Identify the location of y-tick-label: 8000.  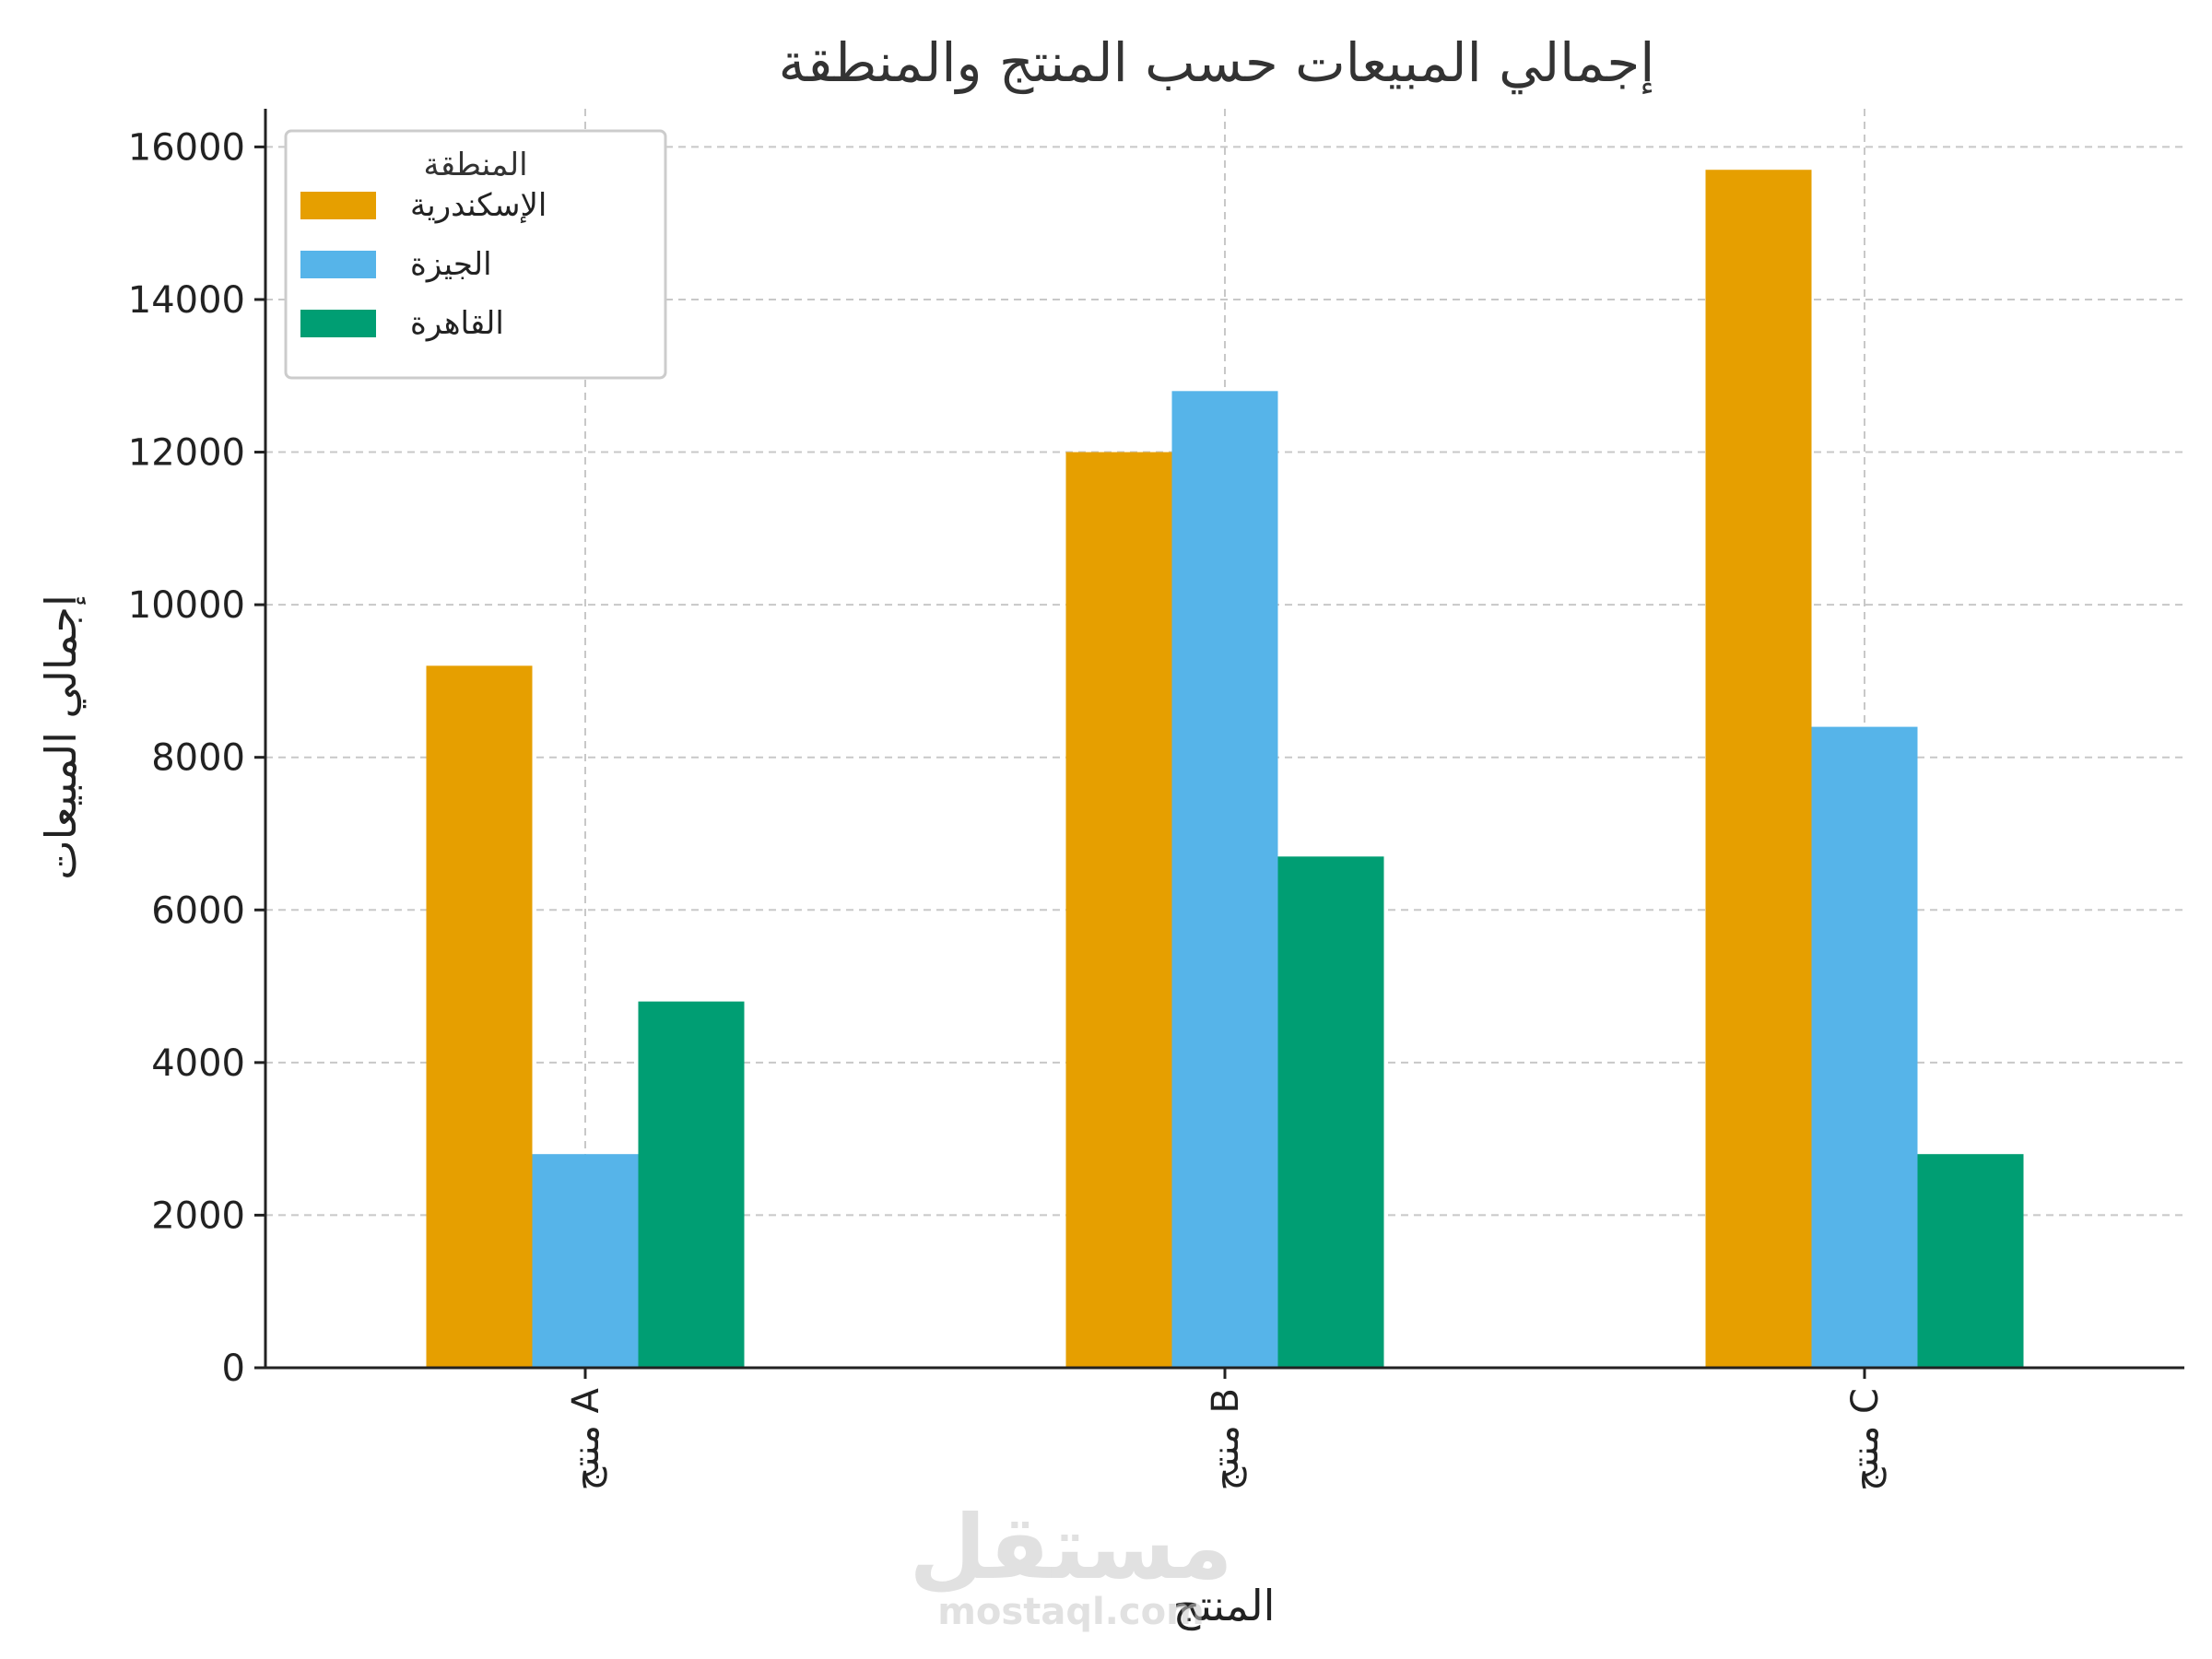
(198, 758).